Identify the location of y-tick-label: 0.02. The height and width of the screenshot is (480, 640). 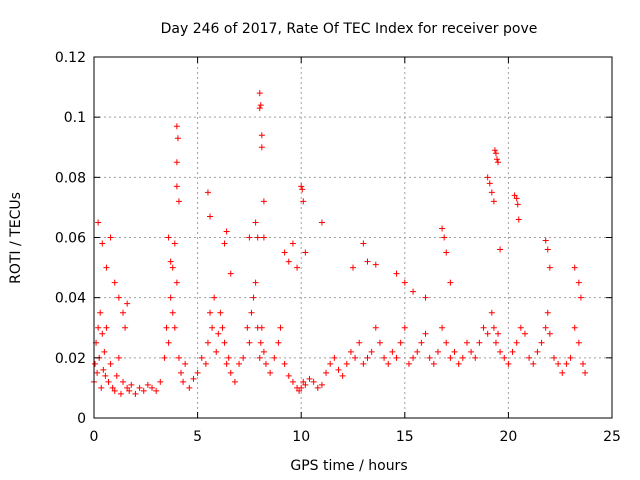
(70, 359).